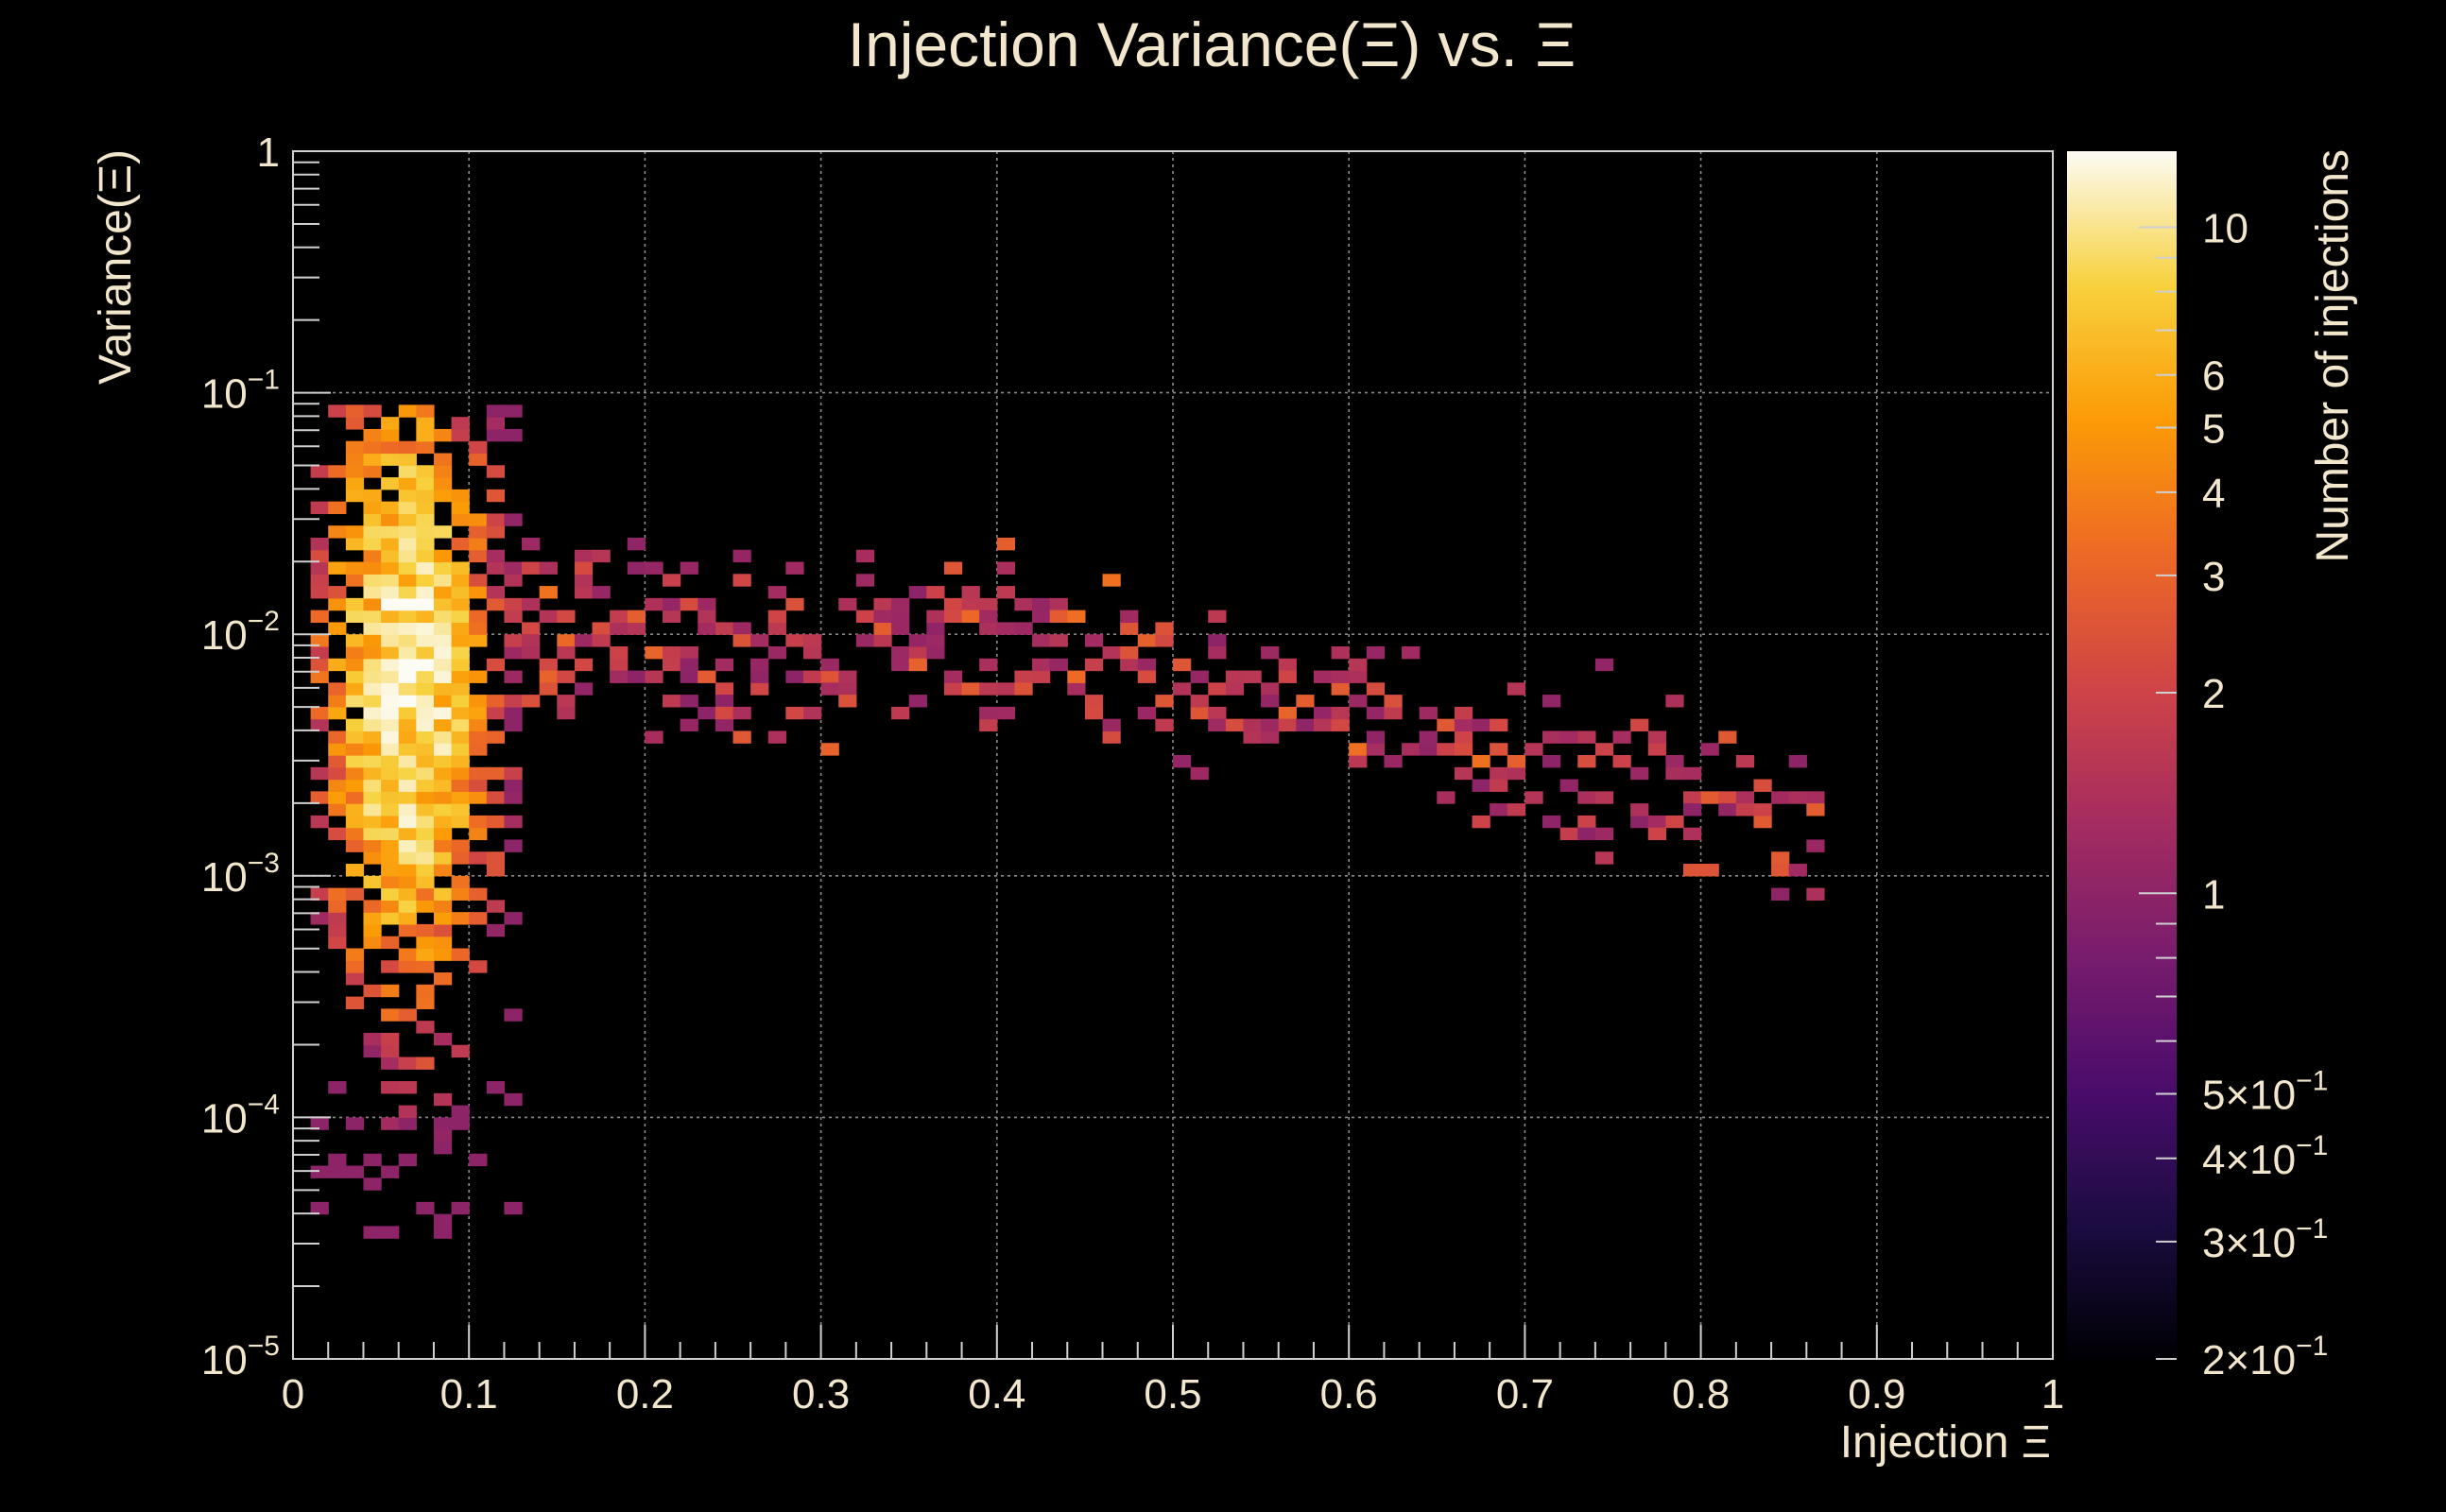 This screenshot has width=2446, height=1512. I want to click on x-tick-label: 0.3, so click(821, 1394).